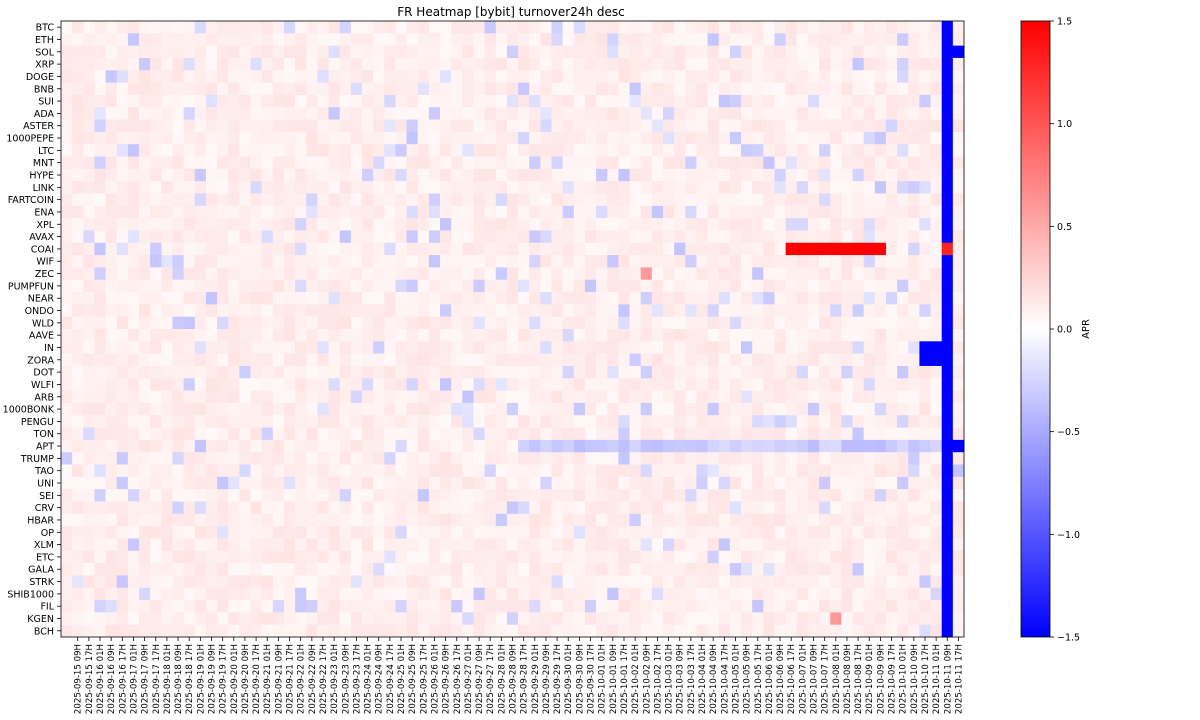 Image resolution: width=1200 pixels, height=720 pixels. I want to click on x-tick-label: 2025-09-22 09H, so click(313, 679).